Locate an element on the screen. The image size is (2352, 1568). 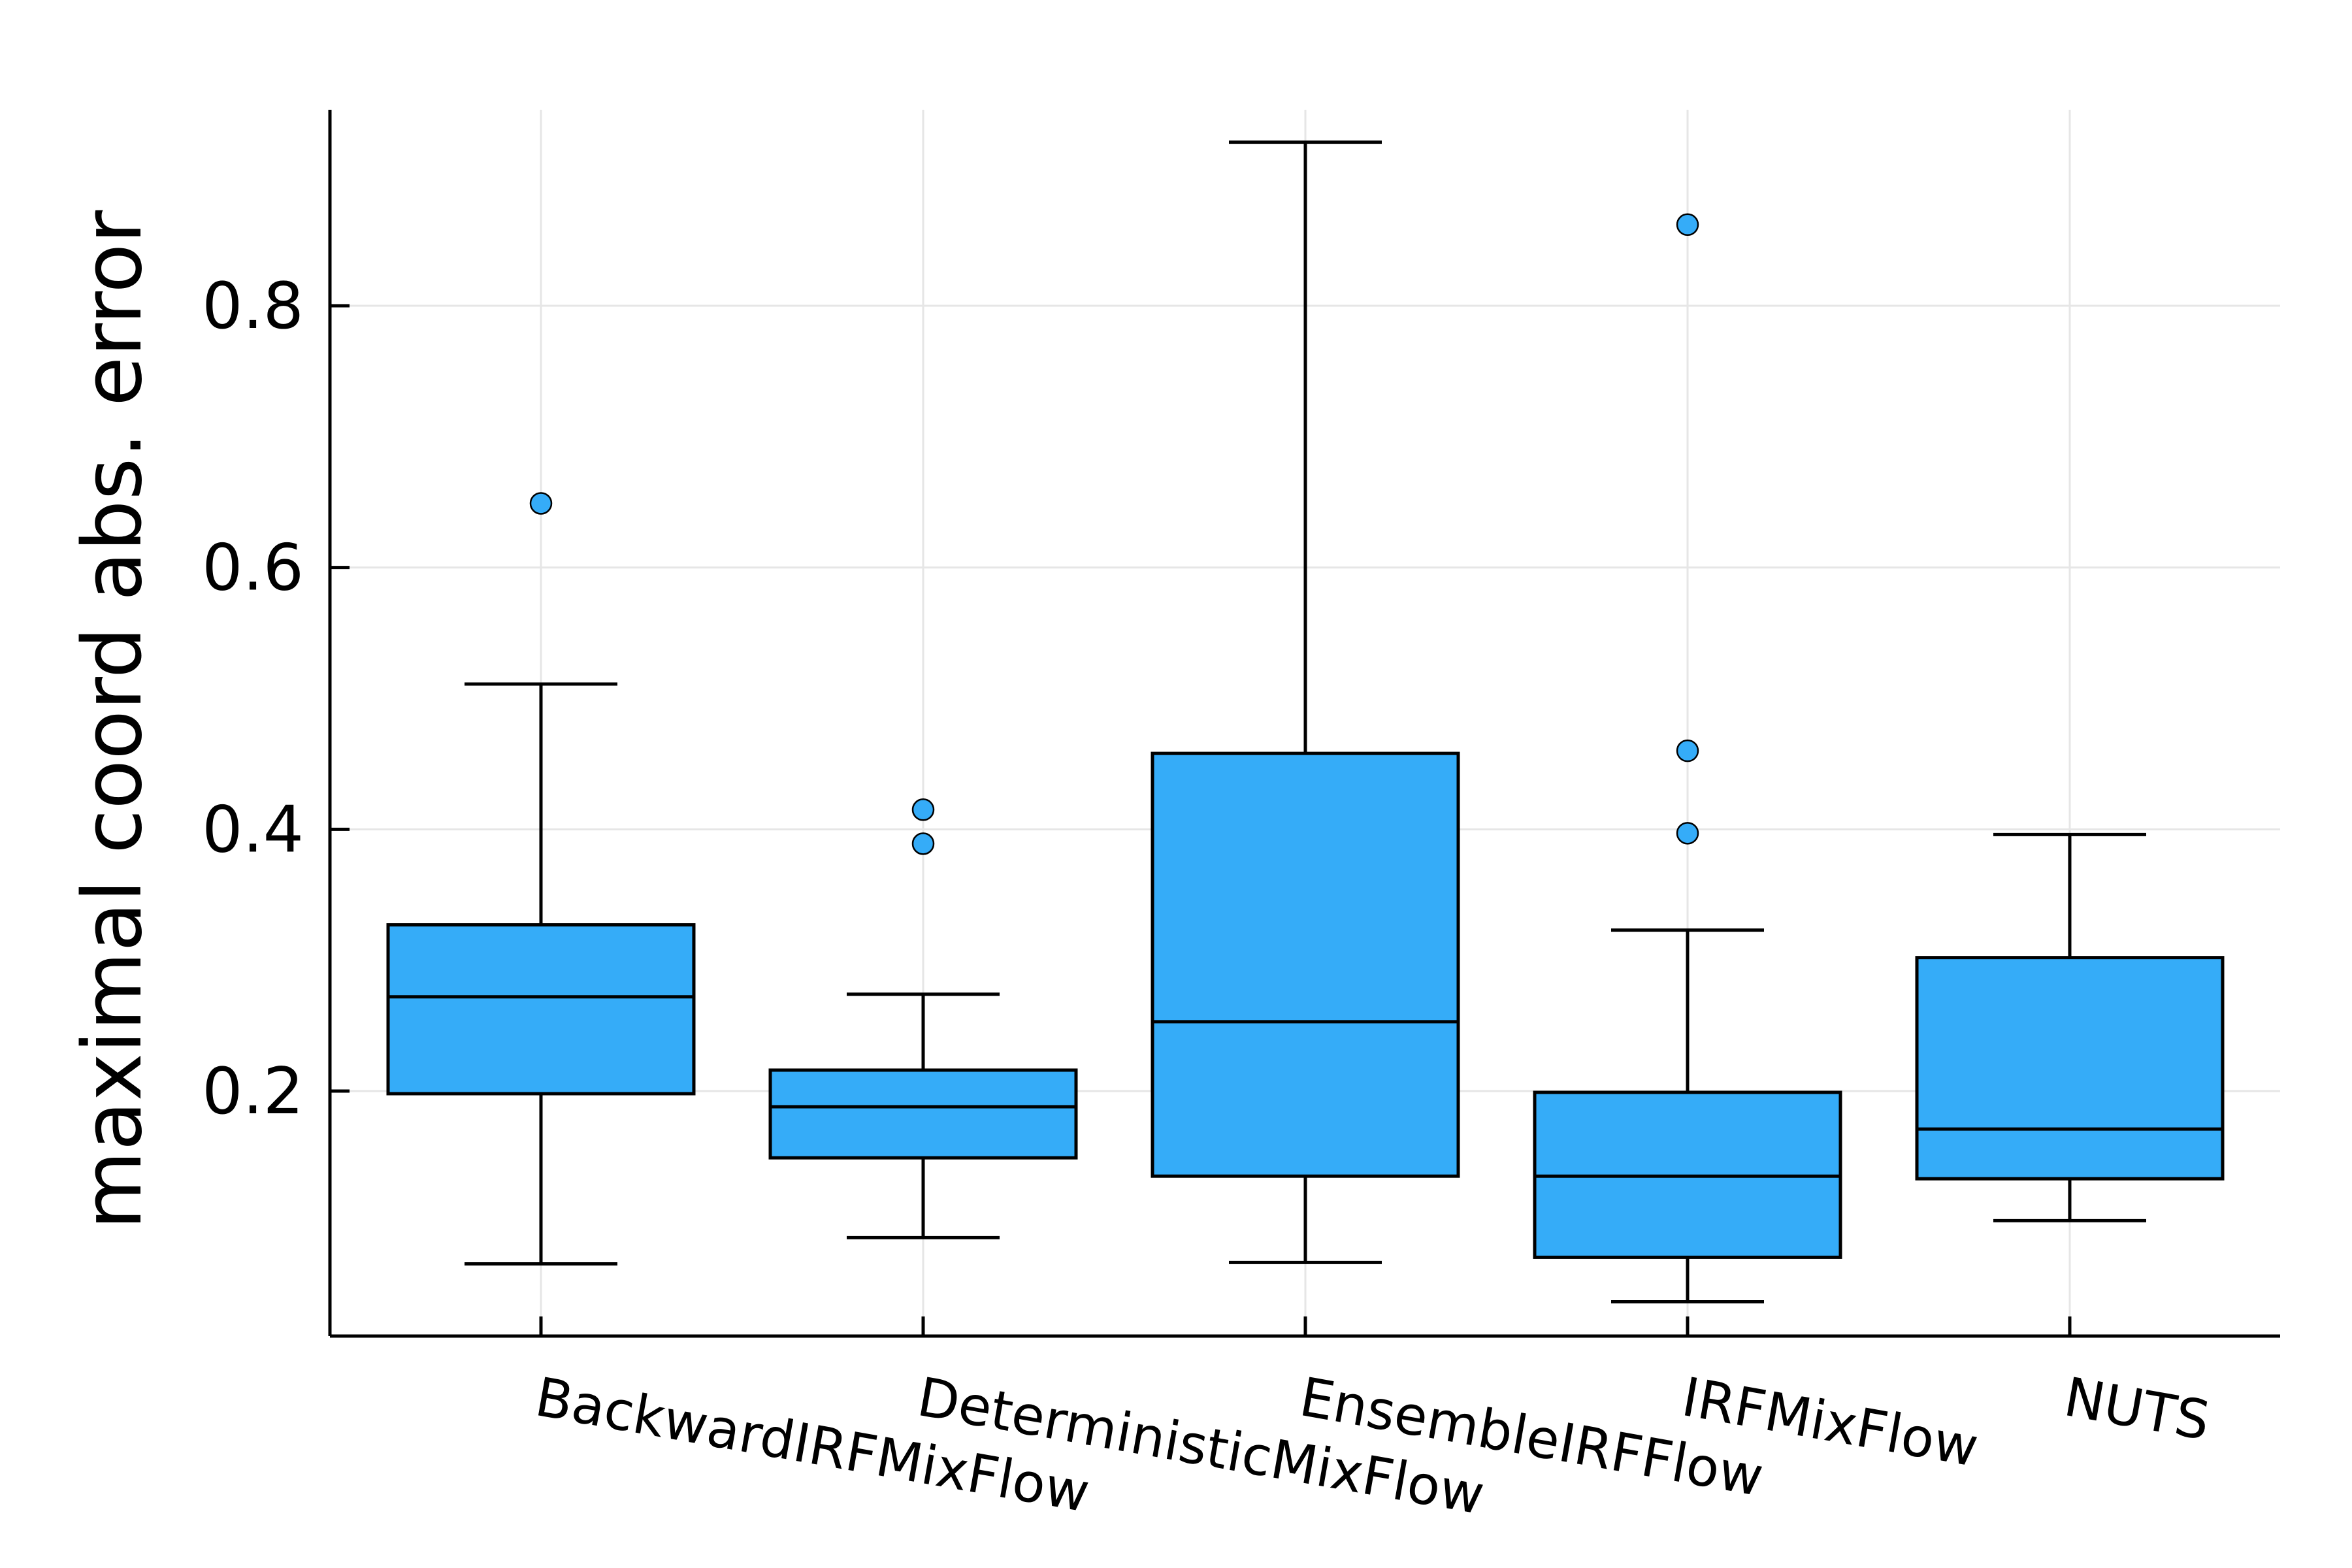
x-tick-label: NUTS is located at coordinates (2137, 1409).